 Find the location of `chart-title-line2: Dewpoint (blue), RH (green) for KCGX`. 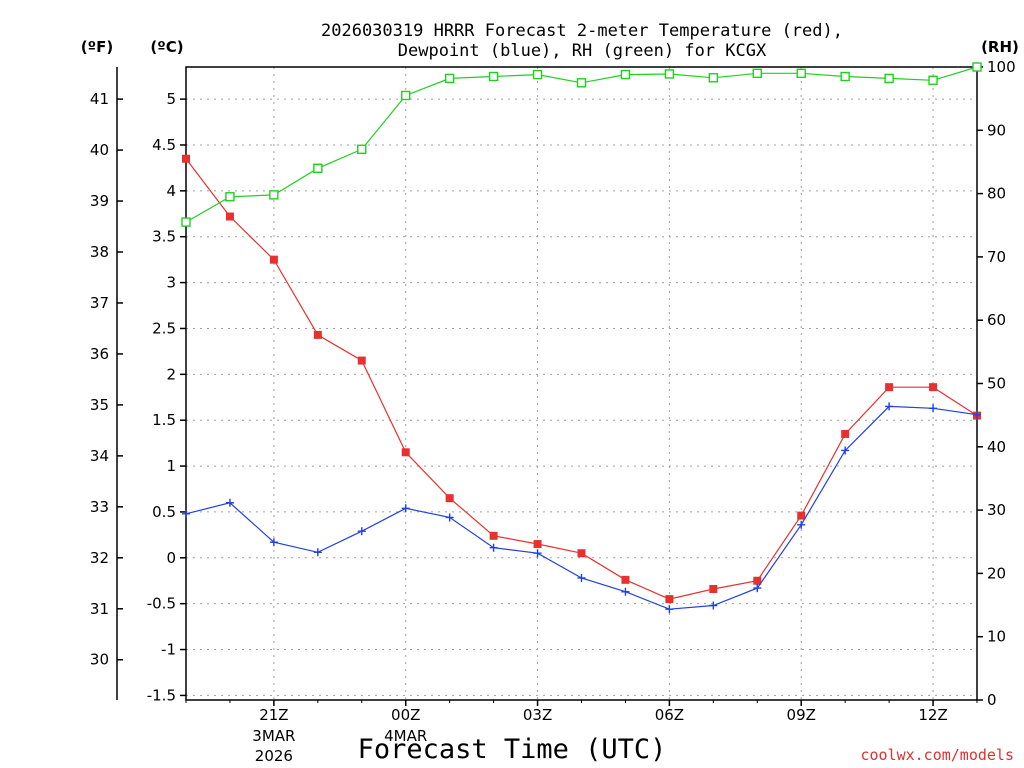

chart-title-line2: Dewpoint (blue), RH (green) for KCGX is located at coordinates (582, 51).